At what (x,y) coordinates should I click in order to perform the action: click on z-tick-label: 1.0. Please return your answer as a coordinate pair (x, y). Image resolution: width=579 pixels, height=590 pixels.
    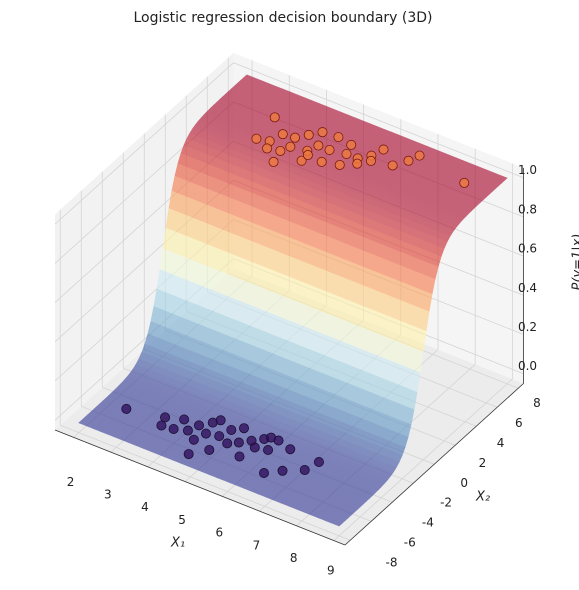
    Looking at the image, I should click on (527, 170).